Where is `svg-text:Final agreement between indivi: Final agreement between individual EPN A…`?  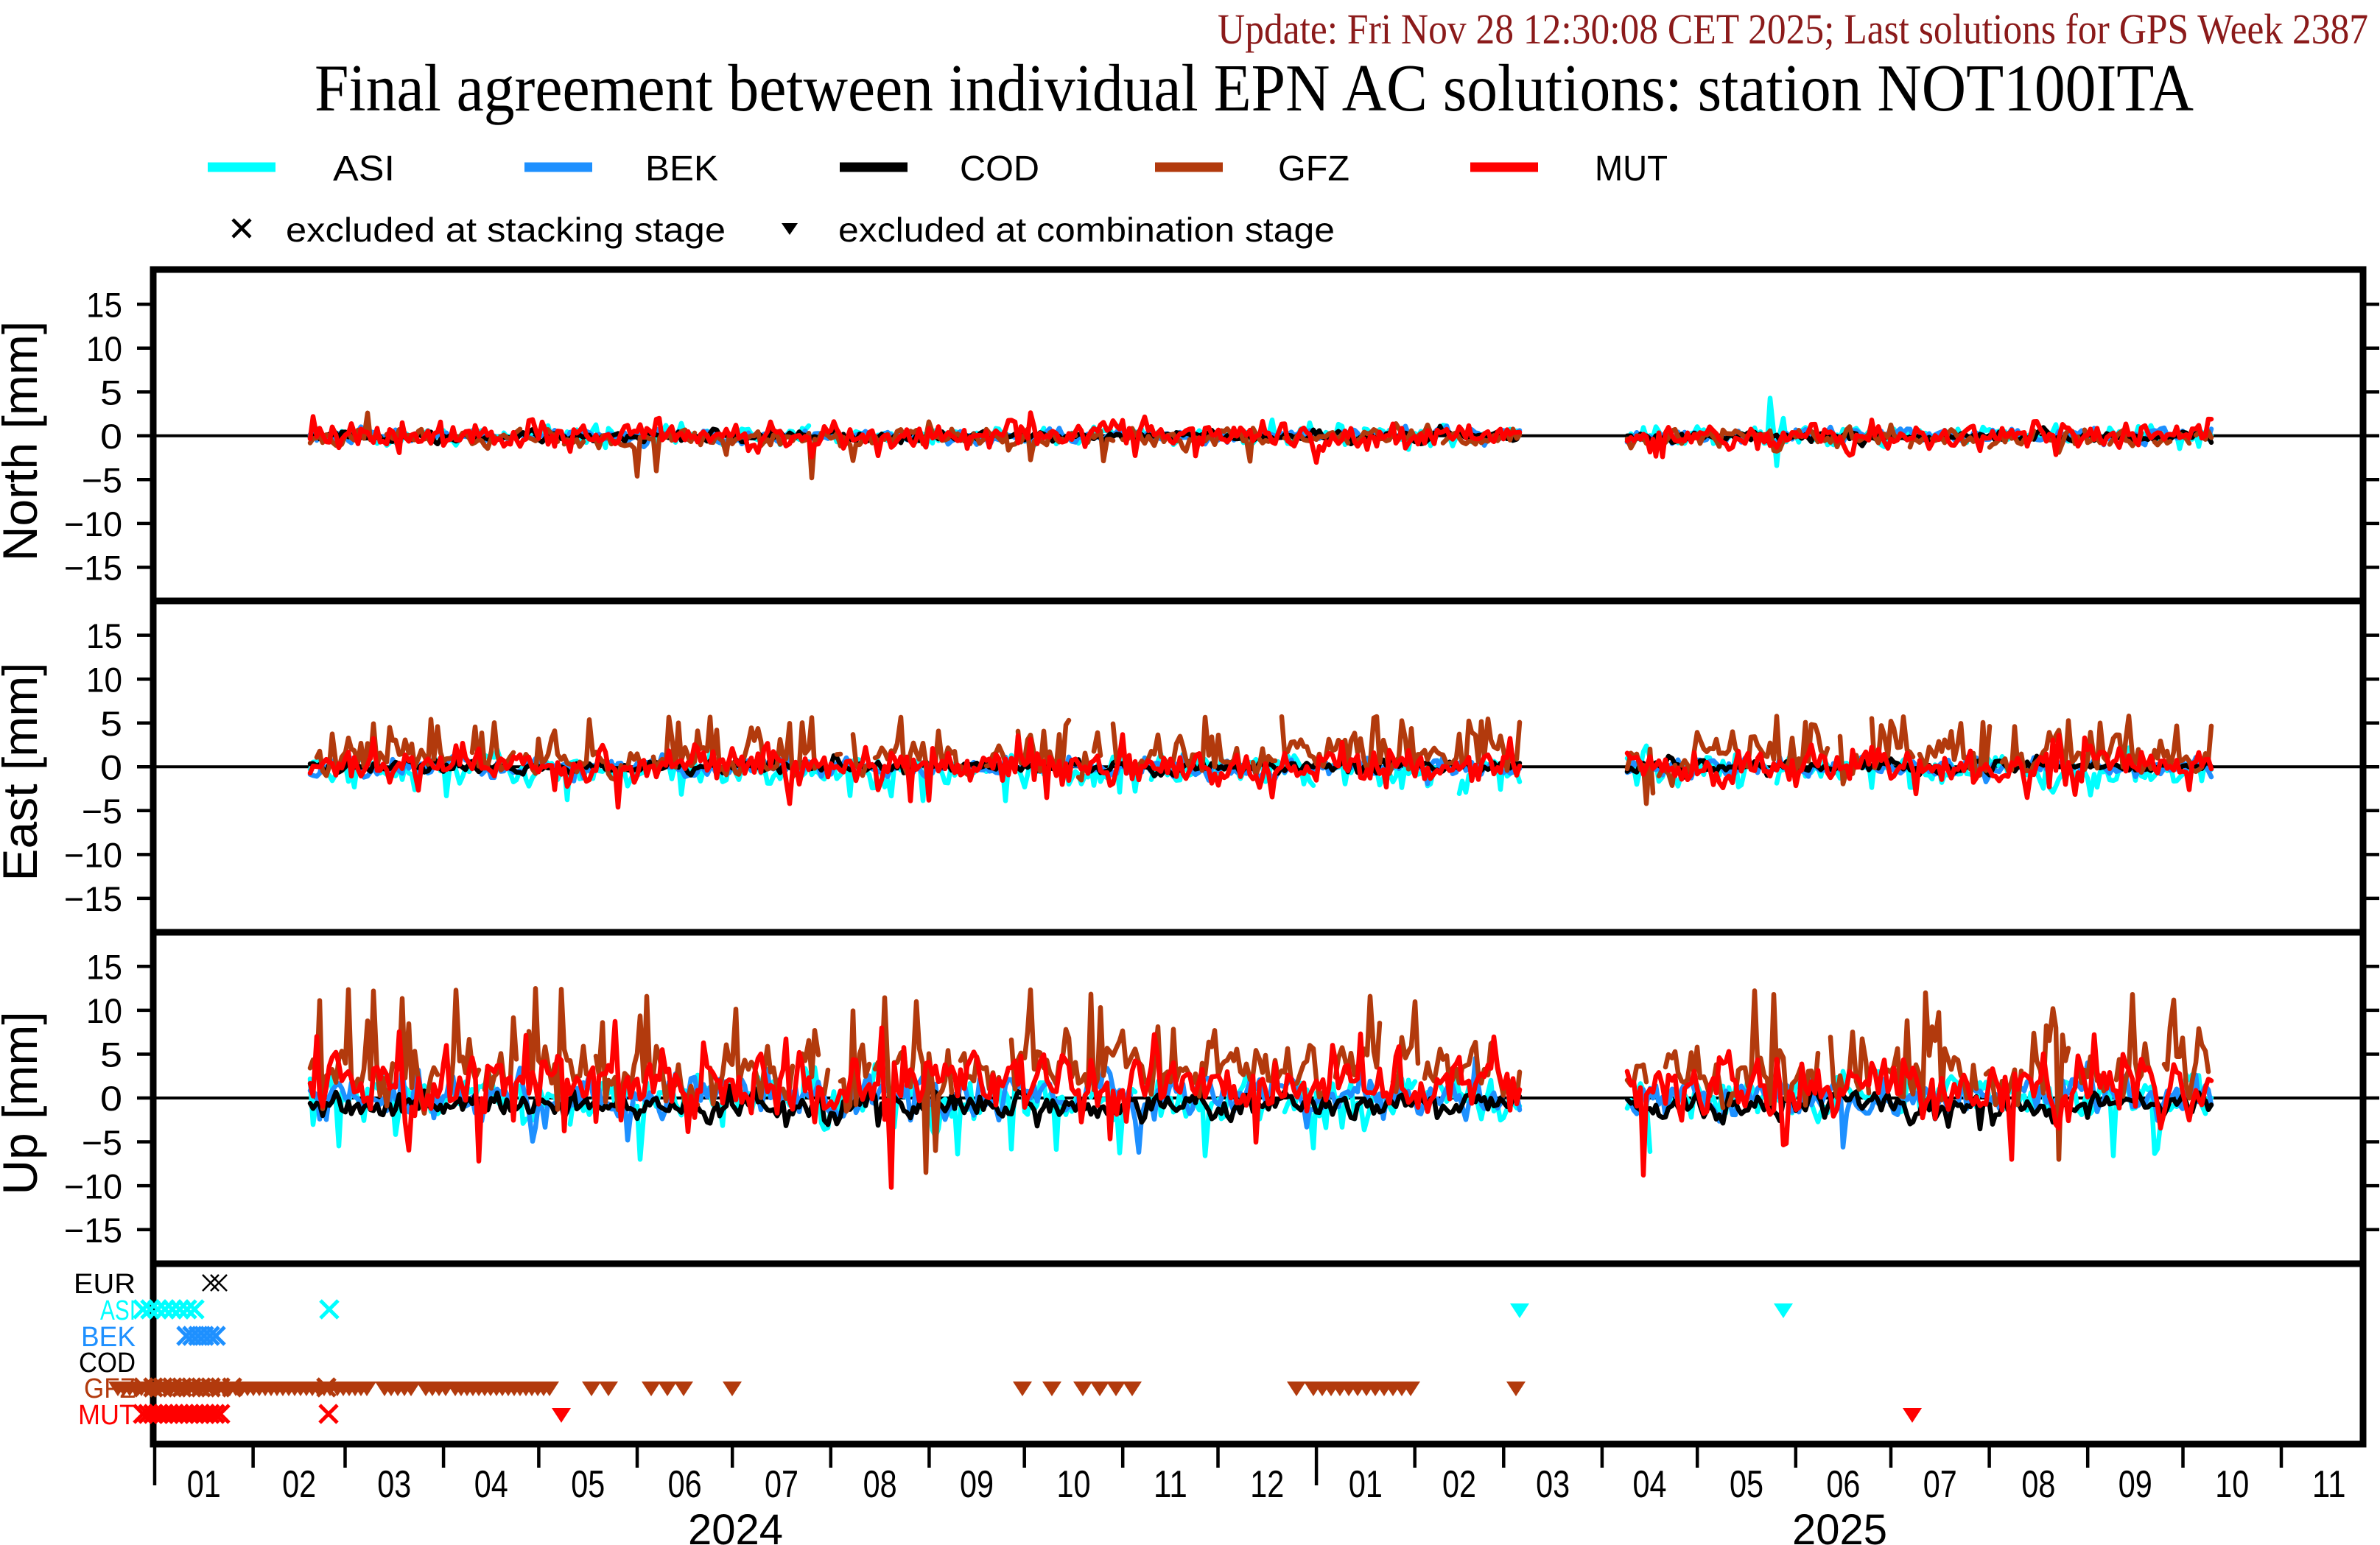
svg-text:Final agreement between indivi: Final agreement between individual EPN A… is located at coordinates (1254, 88).